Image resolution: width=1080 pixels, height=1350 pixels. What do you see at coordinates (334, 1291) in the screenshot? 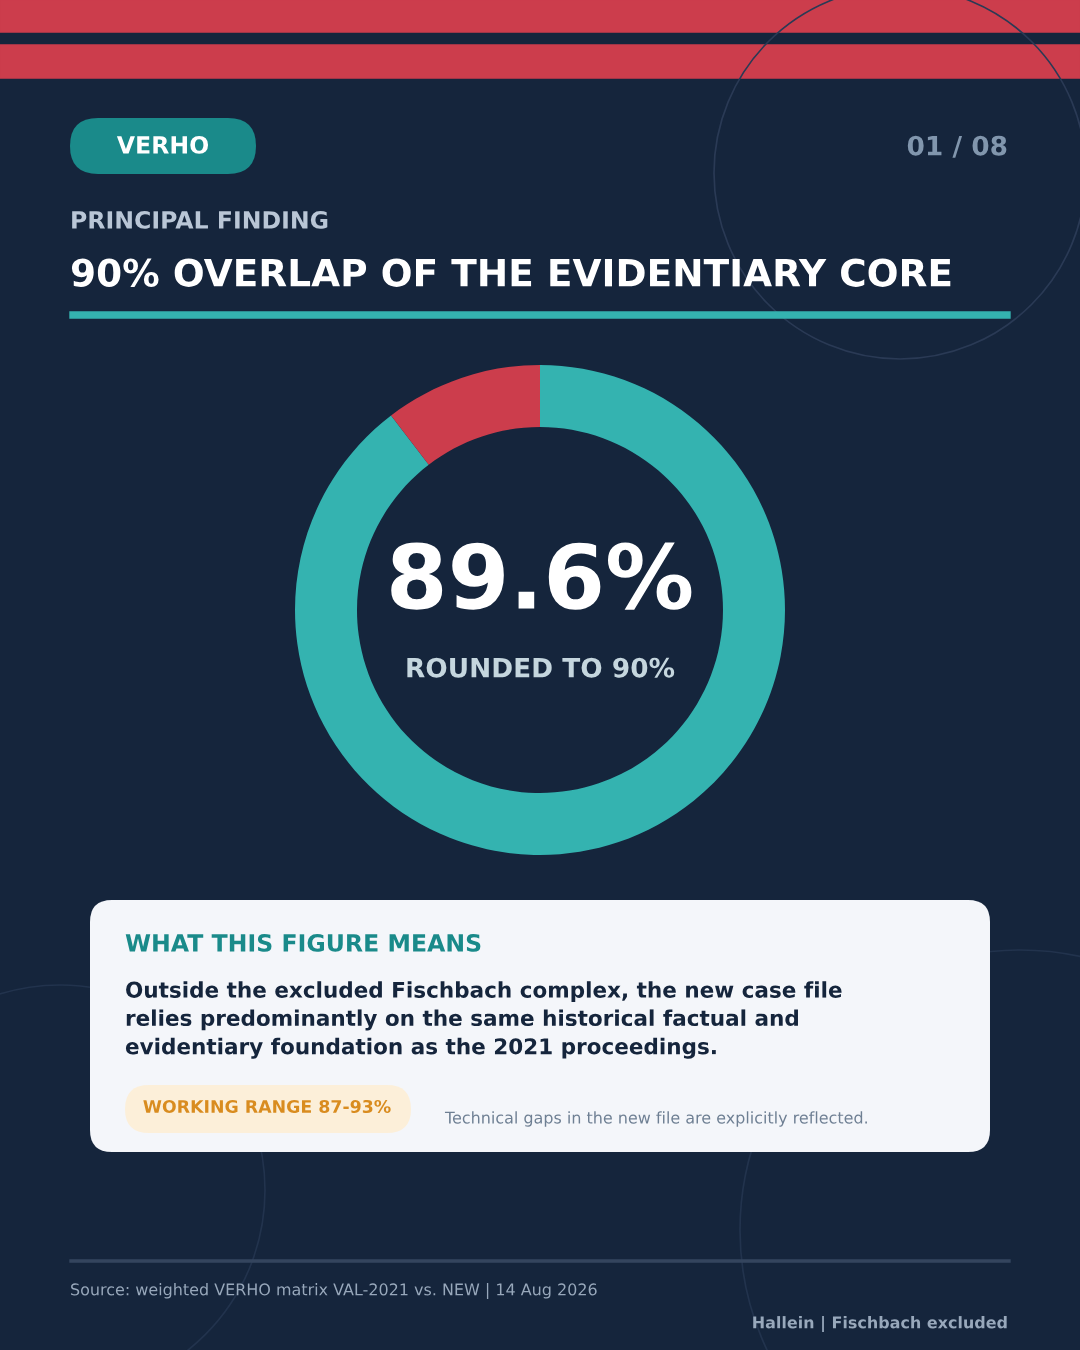
I see `source-note: Source: weighted VERHO matrix VAL-2021 vs. NEW | 14 Aug 2026` at bounding box center [334, 1291].